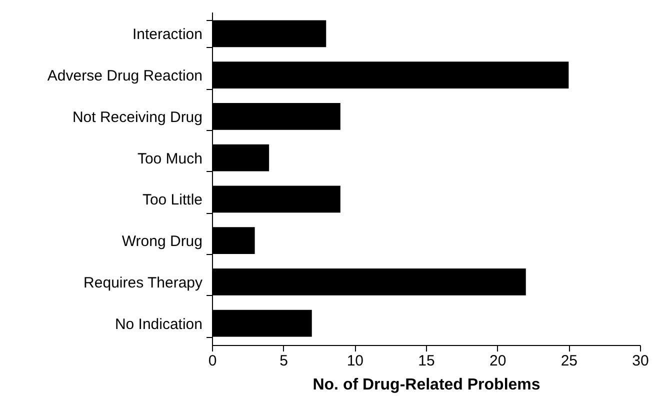 The image size is (654, 407). What do you see at coordinates (172, 200) in the screenshot?
I see `y-tick-label: Too Little` at bounding box center [172, 200].